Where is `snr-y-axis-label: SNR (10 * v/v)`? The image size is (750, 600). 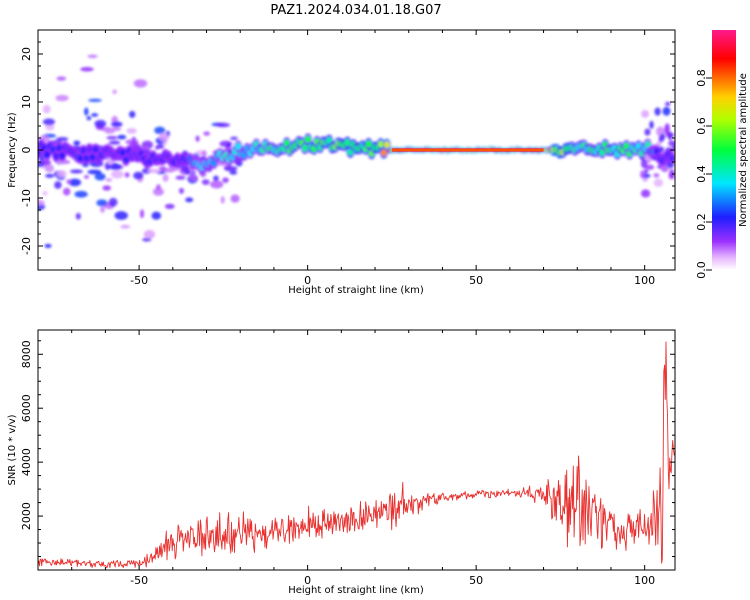
snr-y-axis-label: SNR (10 * v/v) is located at coordinates (12, 449).